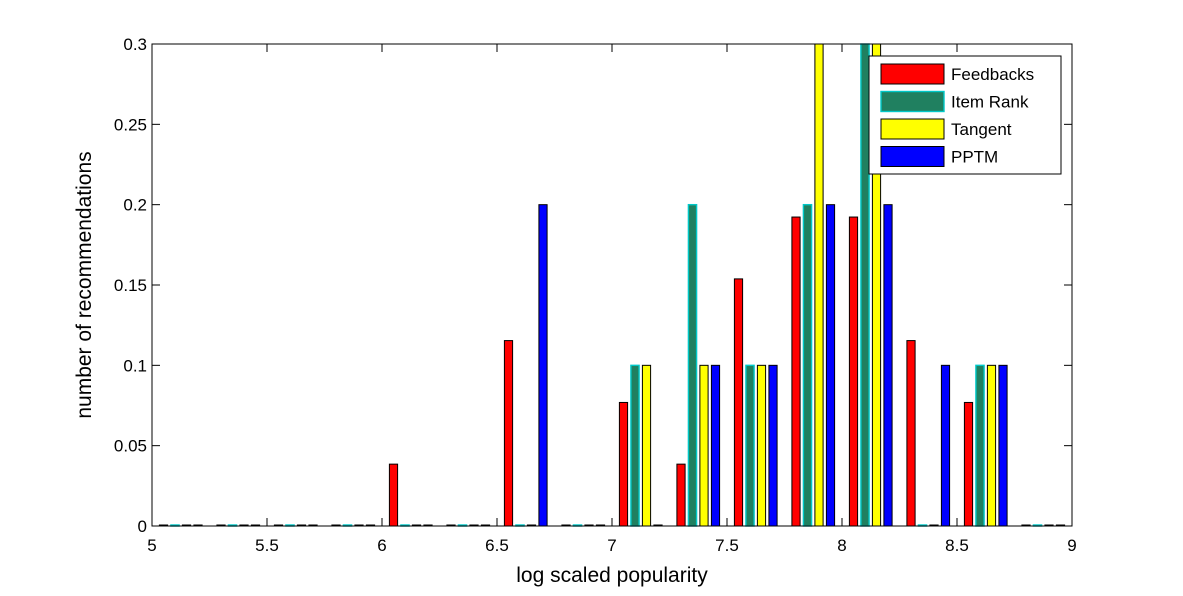 This screenshot has height=596, width=1183. Describe the element at coordinates (135, 44) in the screenshot. I see `y-tick-label: 0.3` at that location.